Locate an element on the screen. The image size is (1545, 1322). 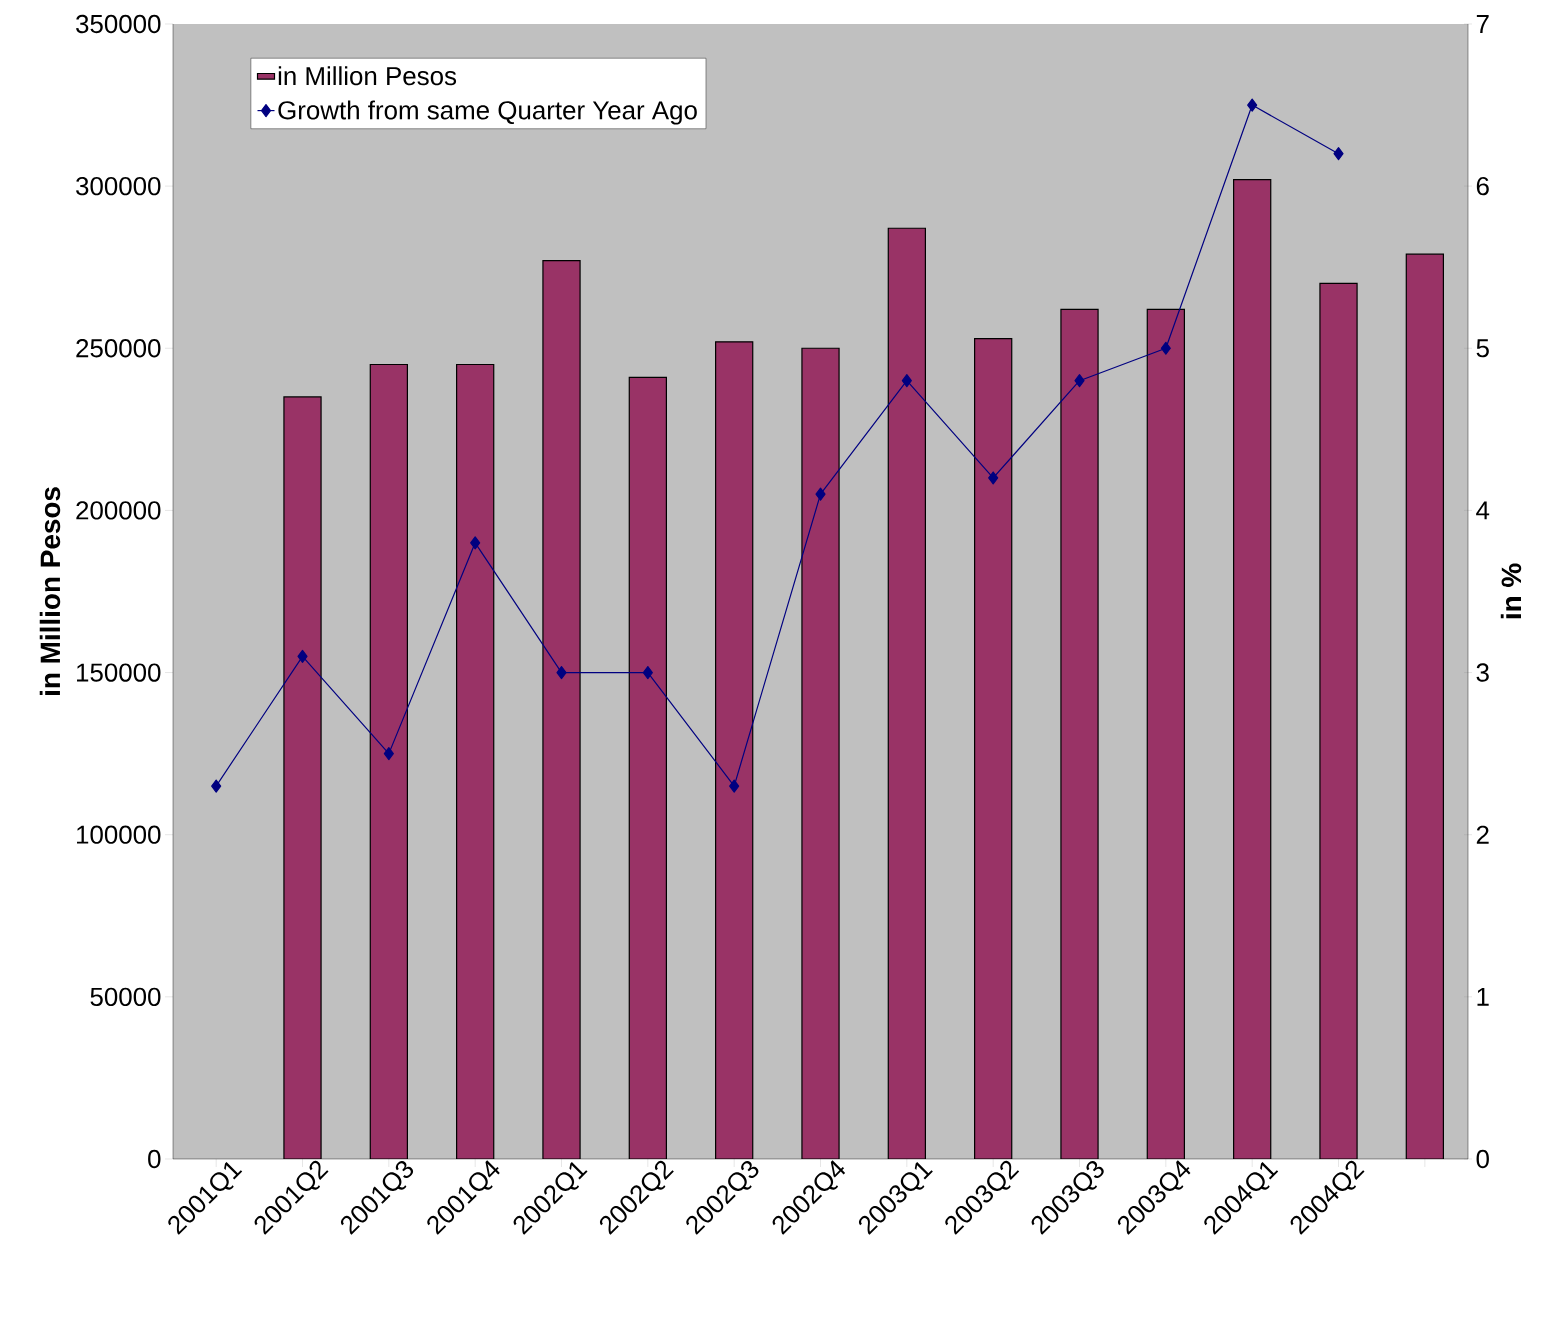
y-tick-label: 150000 is located at coordinates (119, 672).